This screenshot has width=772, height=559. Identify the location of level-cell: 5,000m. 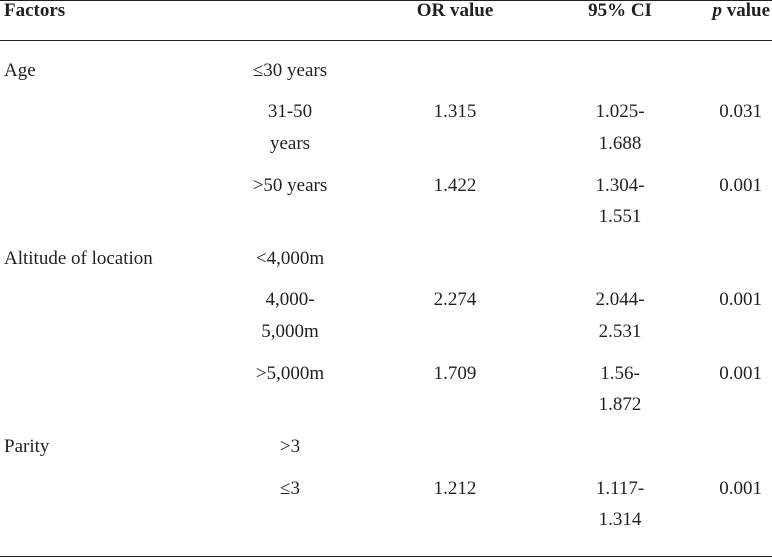
(290, 331).